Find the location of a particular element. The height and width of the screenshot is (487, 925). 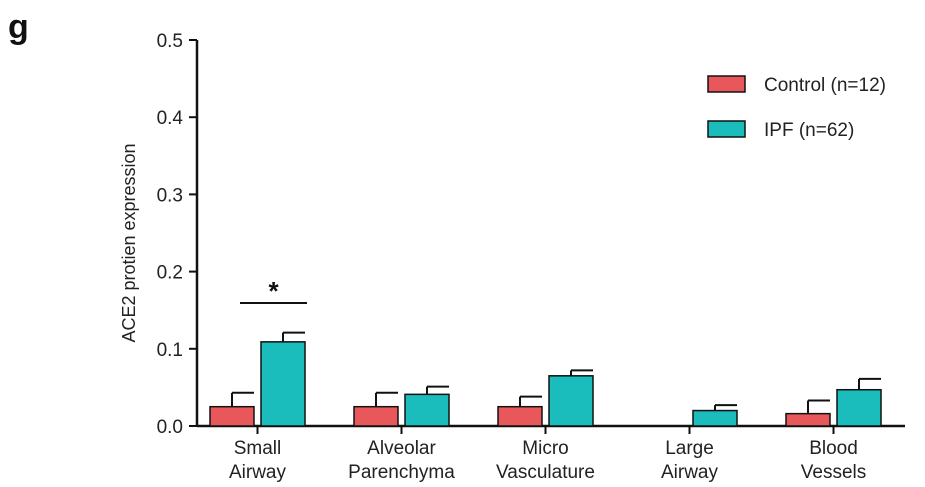

bars is located at coordinates (545, 379).